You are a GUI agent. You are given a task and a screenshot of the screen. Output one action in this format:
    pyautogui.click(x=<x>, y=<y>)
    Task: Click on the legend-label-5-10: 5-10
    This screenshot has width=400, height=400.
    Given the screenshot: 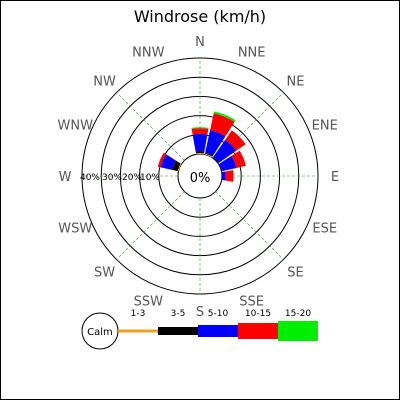 What is the action you would take?
    pyautogui.click(x=218, y=314)
    